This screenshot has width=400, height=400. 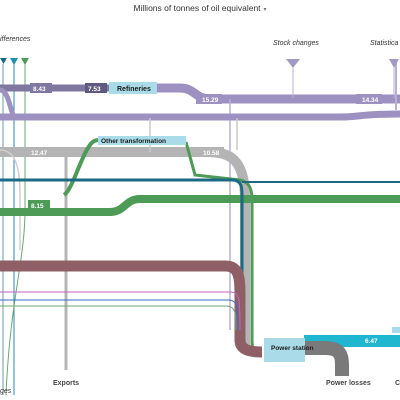 What do you see at coordinates (10, 199) in the screenshot?
I see `flow-gray-left-down` at bounding box center [10, 199].